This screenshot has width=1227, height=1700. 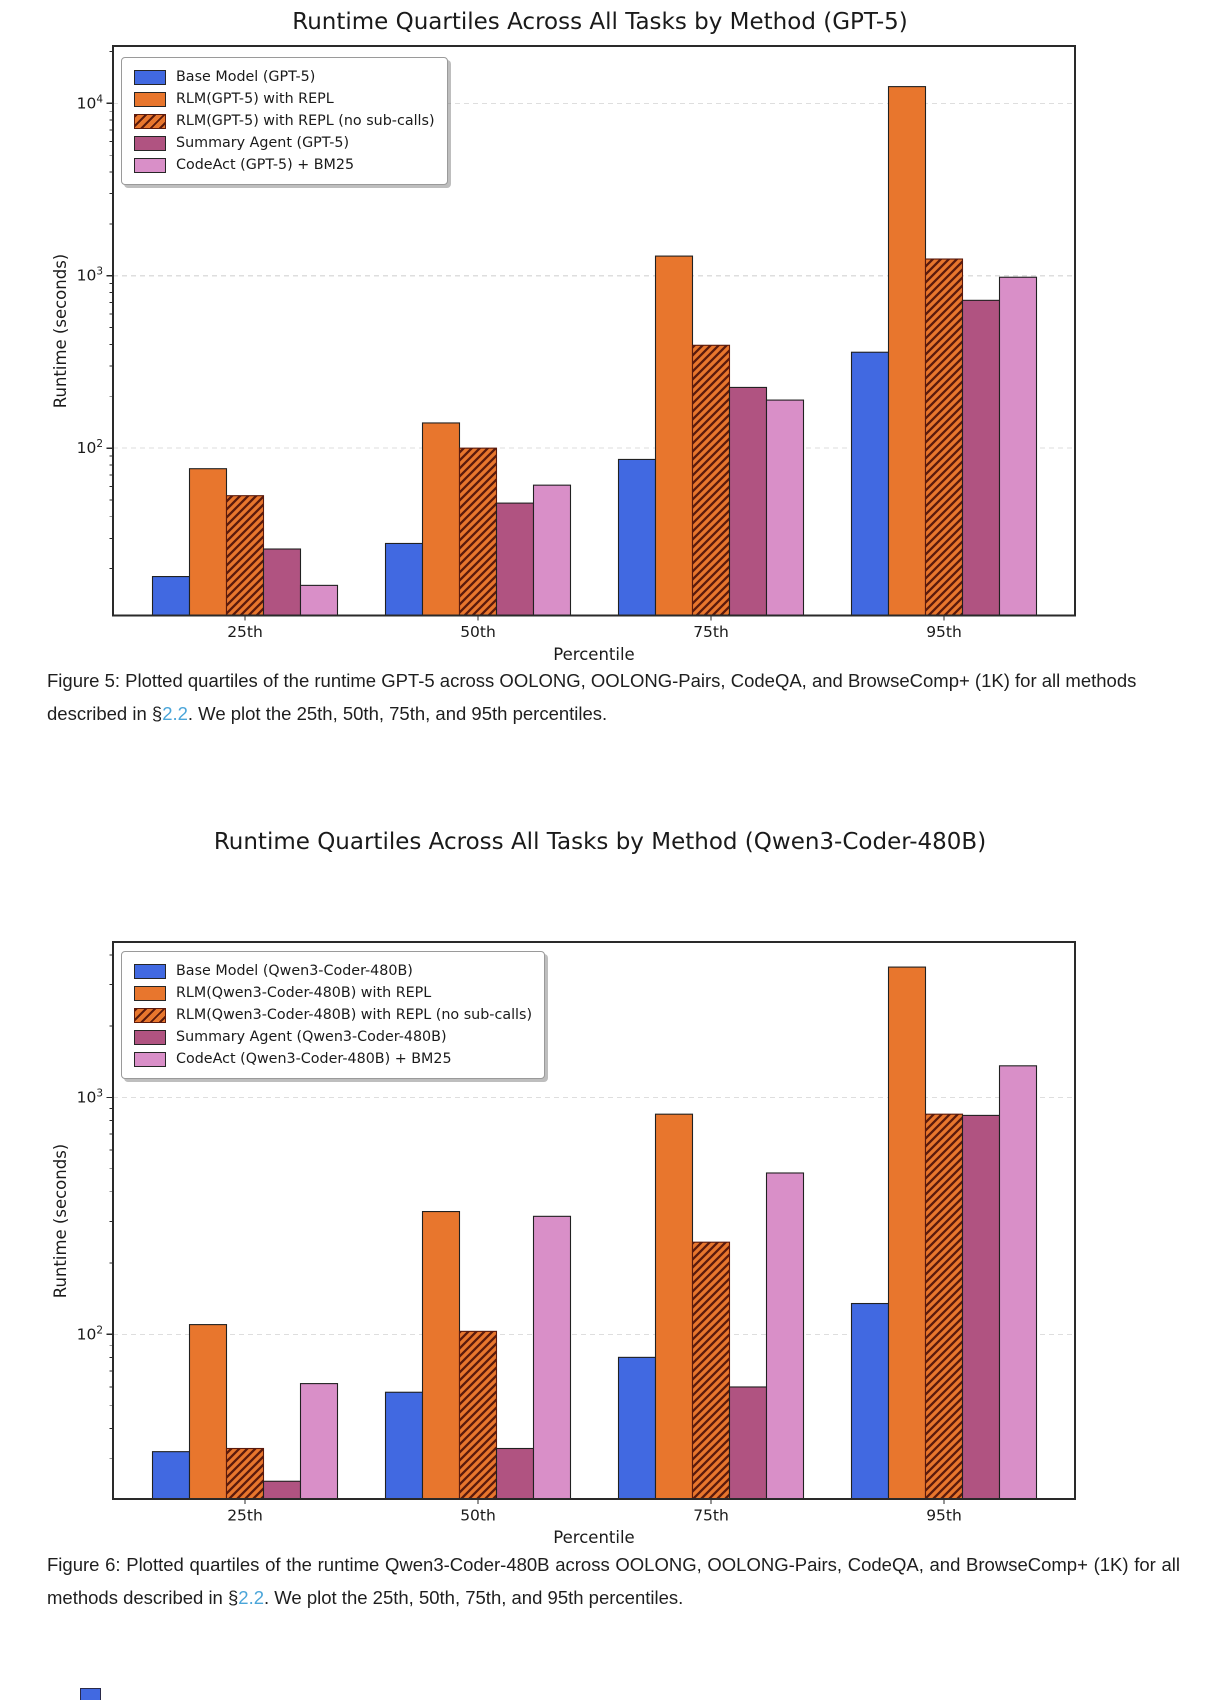 What do you see at coordinates (60, 331) in the screenshot?
I see `figure5-y-axis-label: Runtime (seconds)` at bounding box center [60, 331].